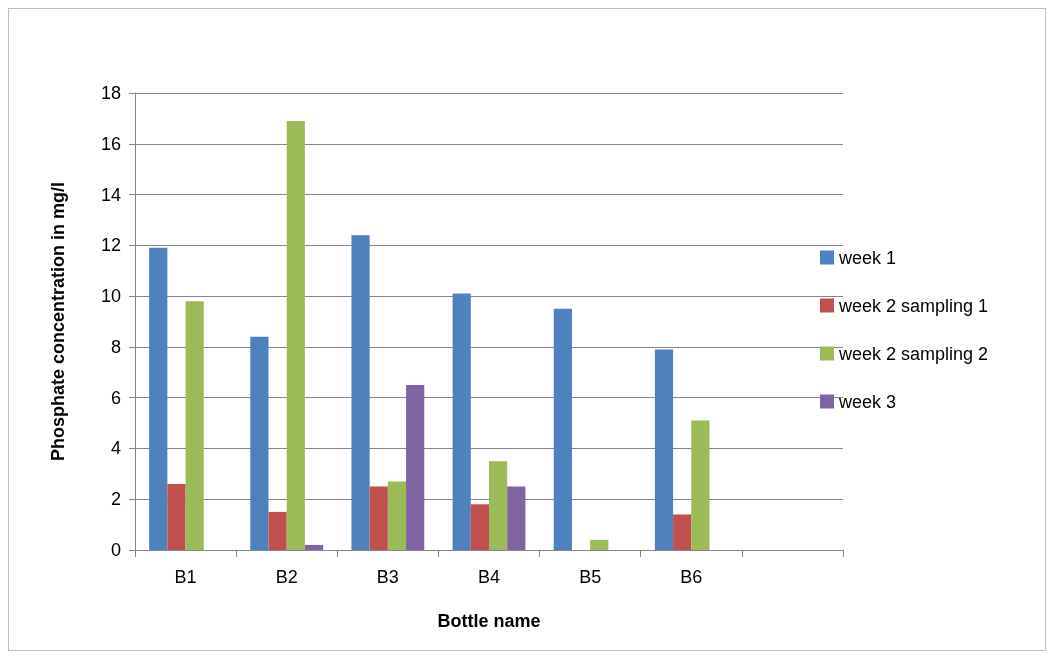 The image size is (1054, 659). Describe the element at coordinates (286, 577) in the screenshot. I see `x-tick-label: B2` at that location.